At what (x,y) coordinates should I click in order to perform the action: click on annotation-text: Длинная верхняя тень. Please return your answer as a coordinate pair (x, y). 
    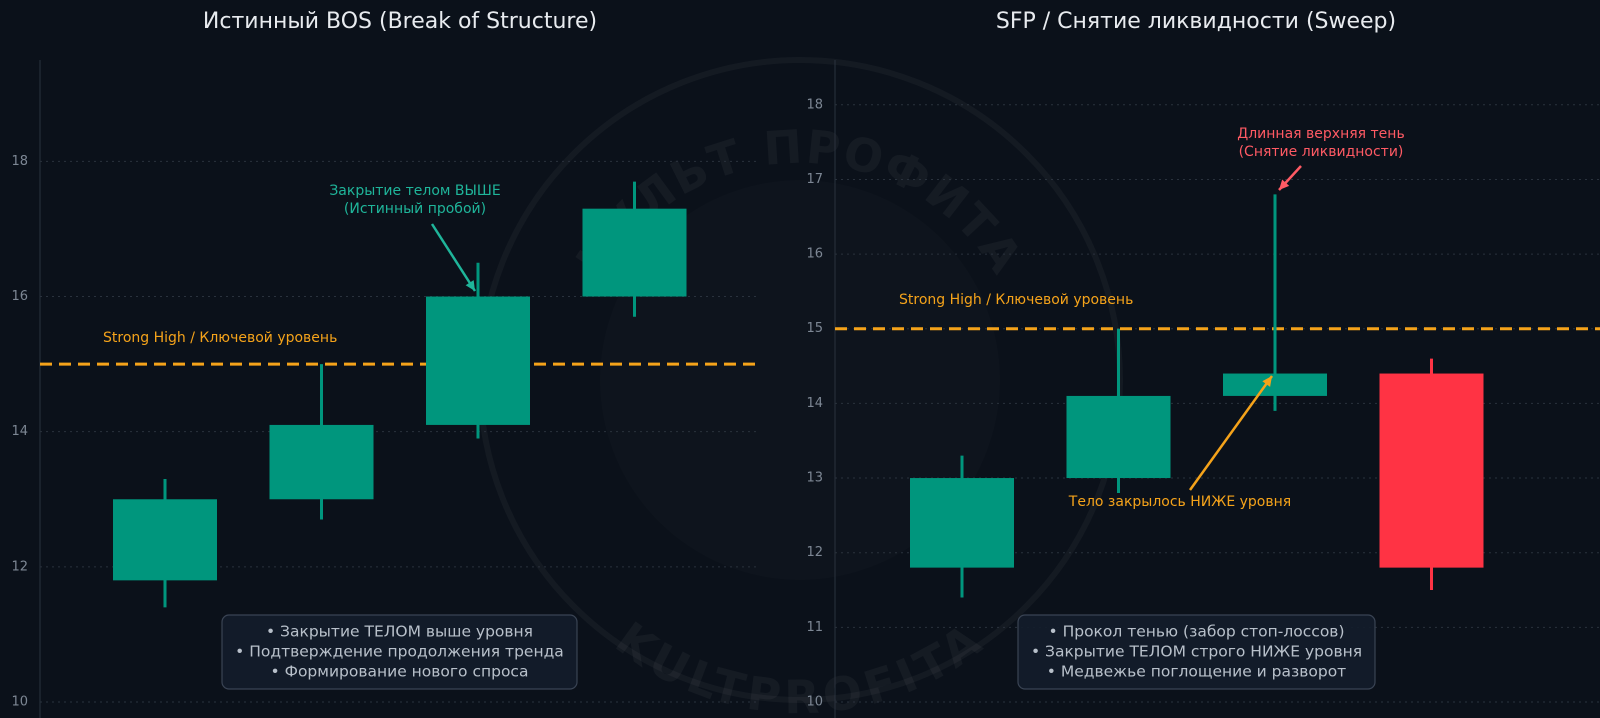
    Looking at the image, I should click on (1320, 134).